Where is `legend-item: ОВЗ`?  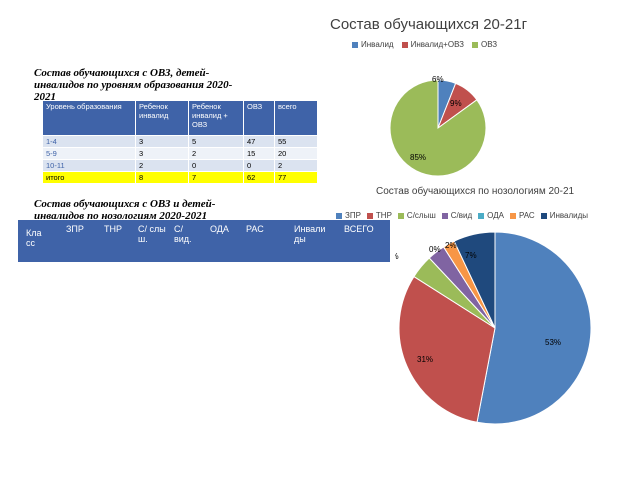
legend-item: ОВЗ is located at coordinates (484, 44).